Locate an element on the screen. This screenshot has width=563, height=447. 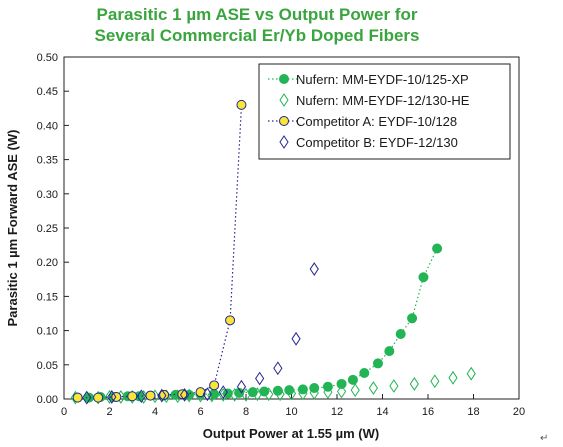
legend-item-4: Competitor B: EYDF-12/130 is located at coordinates (368, 142).